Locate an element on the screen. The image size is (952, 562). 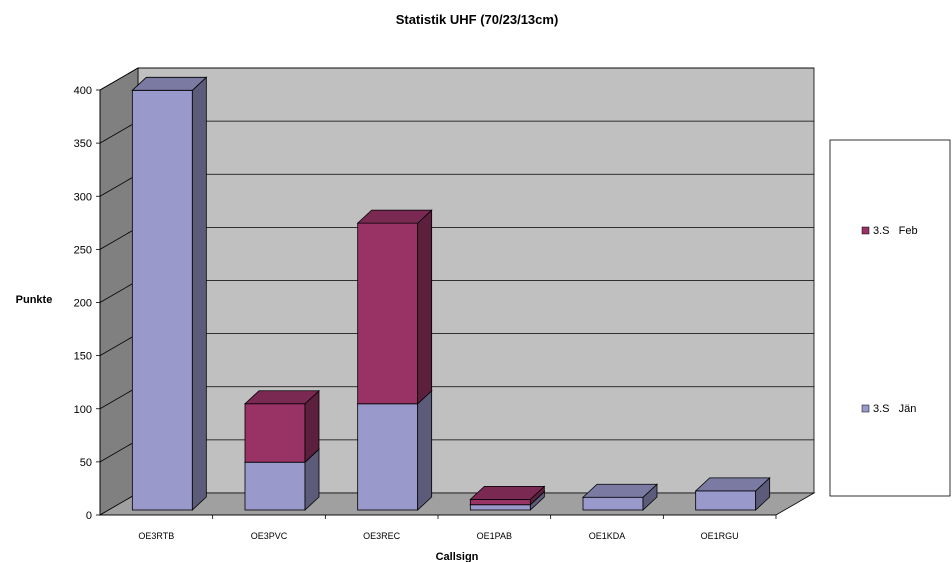
bar-top-OE1RGU-s0 is located at coordinates (732, 484).